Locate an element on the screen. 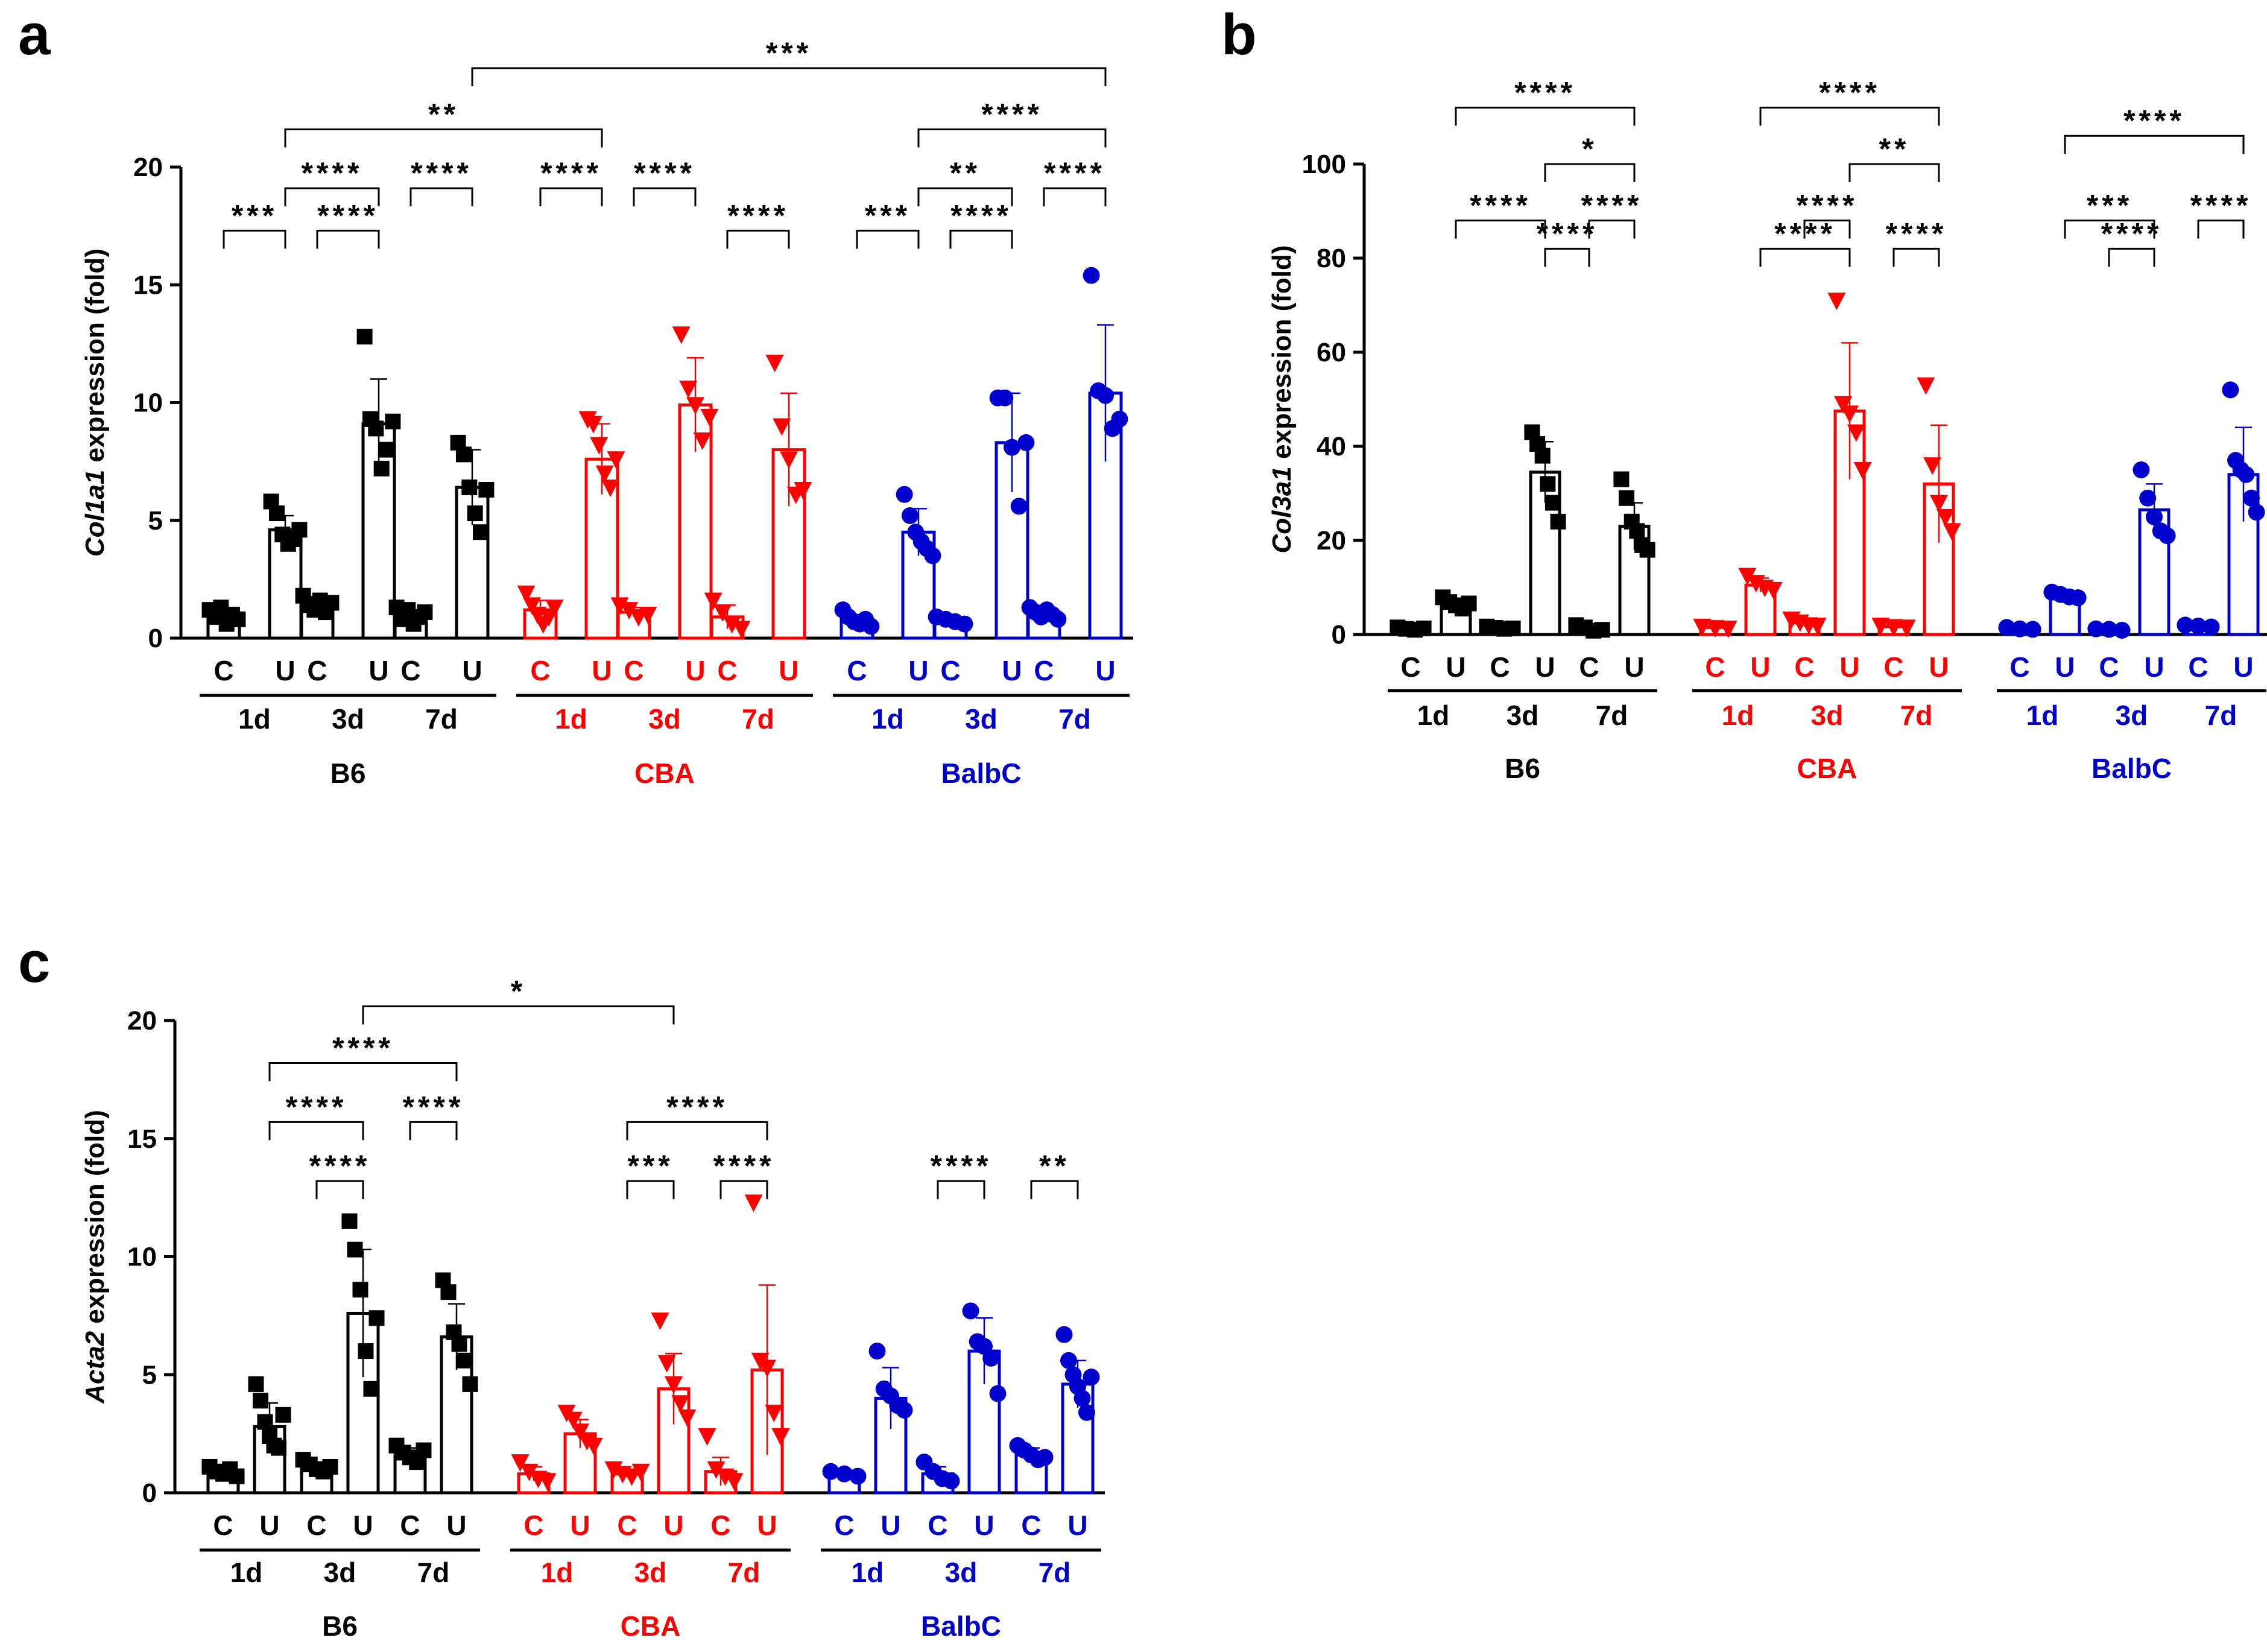 The width and height of the screenshot is (2267, 1652). y-tick-label: 0 is located at coordinates (155, 638).